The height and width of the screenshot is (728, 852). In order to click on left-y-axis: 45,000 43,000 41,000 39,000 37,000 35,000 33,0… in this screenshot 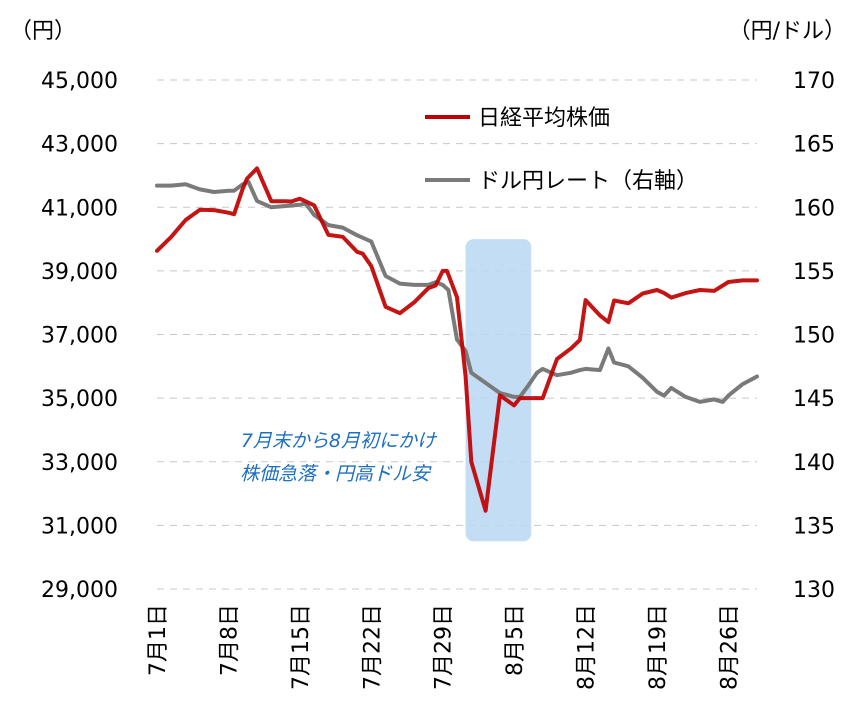, I will do `click(79, 336)`.